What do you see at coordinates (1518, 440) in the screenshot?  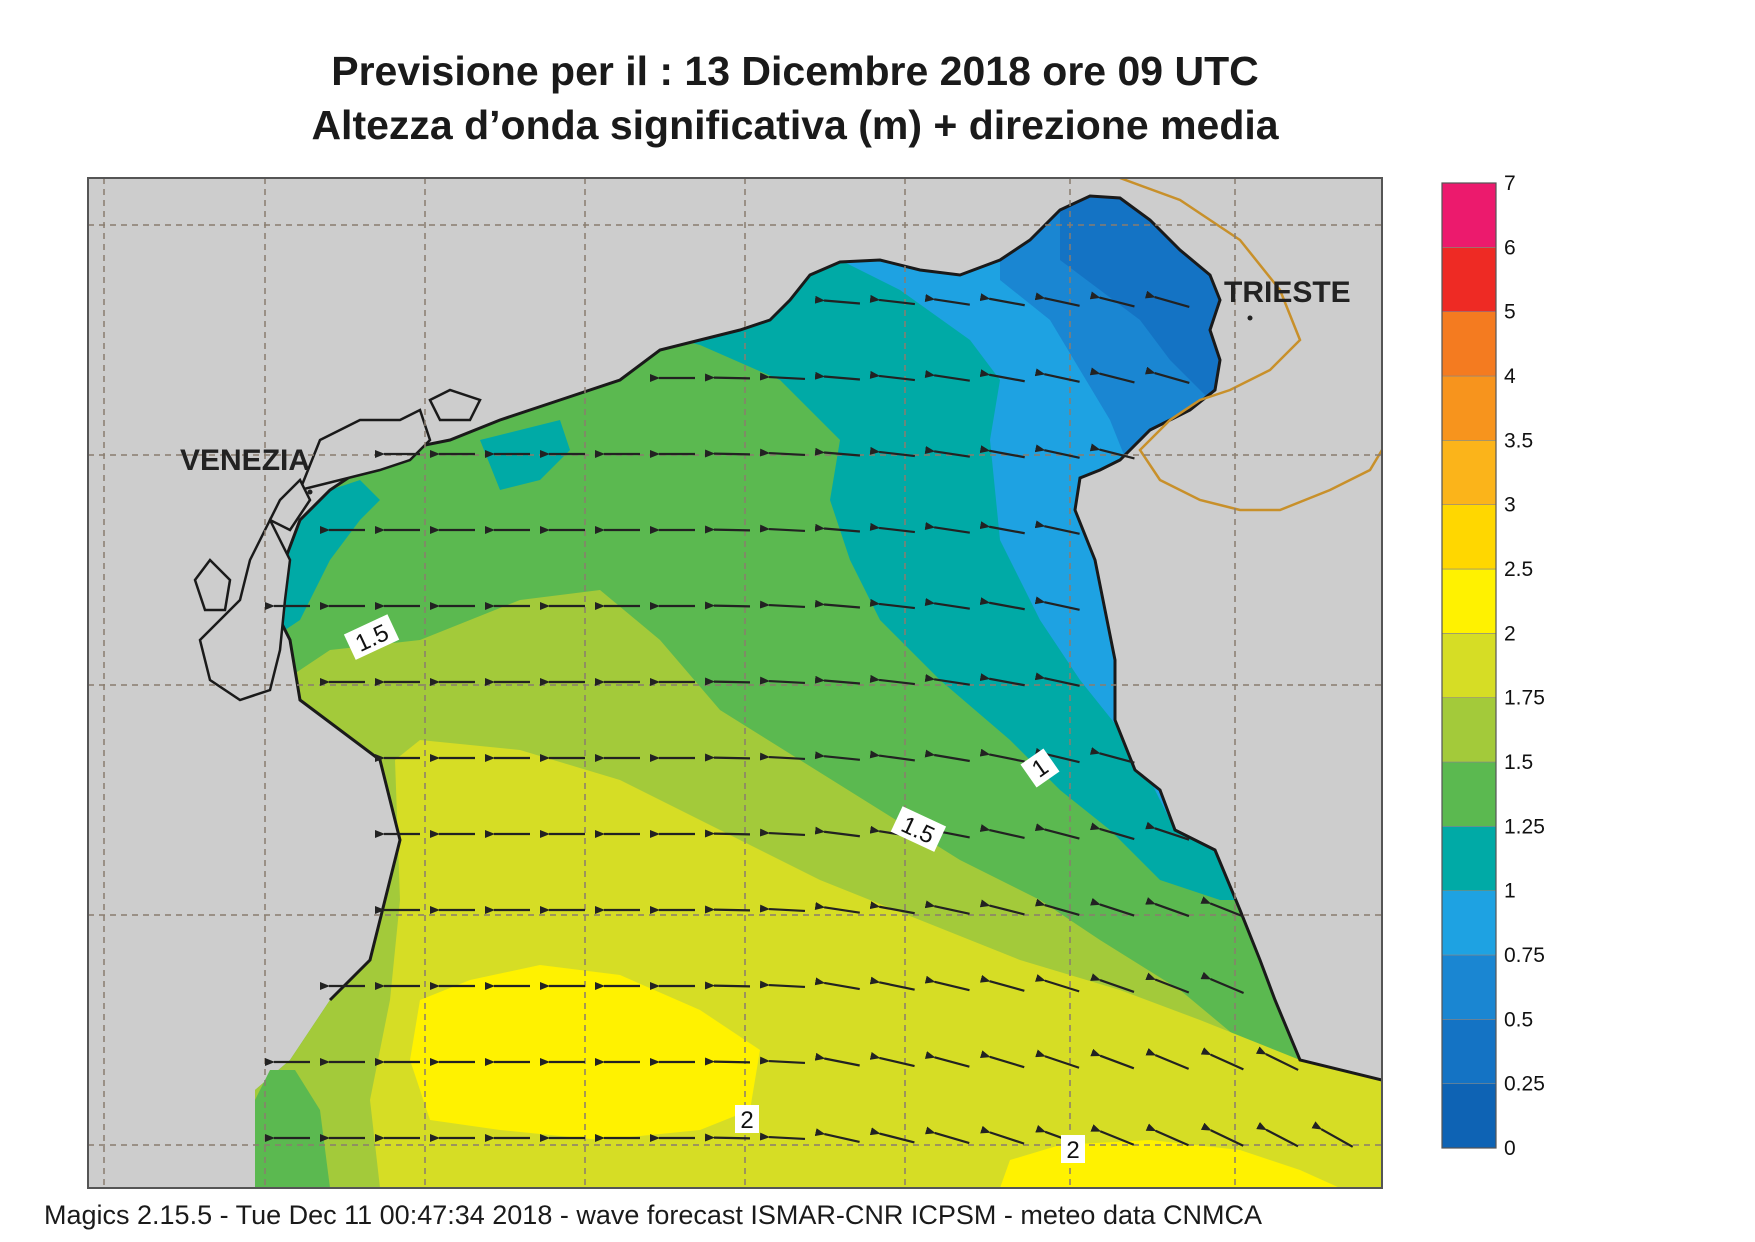 I see `legend-tick-label: 3.5` at bounding box center [1518, 440].